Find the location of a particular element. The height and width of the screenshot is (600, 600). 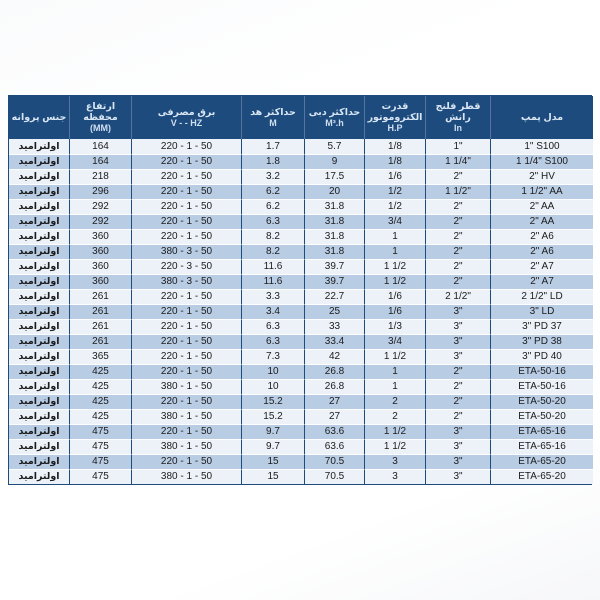

cell-pump-model: 2" A6 is located at coordinates (541, 251).